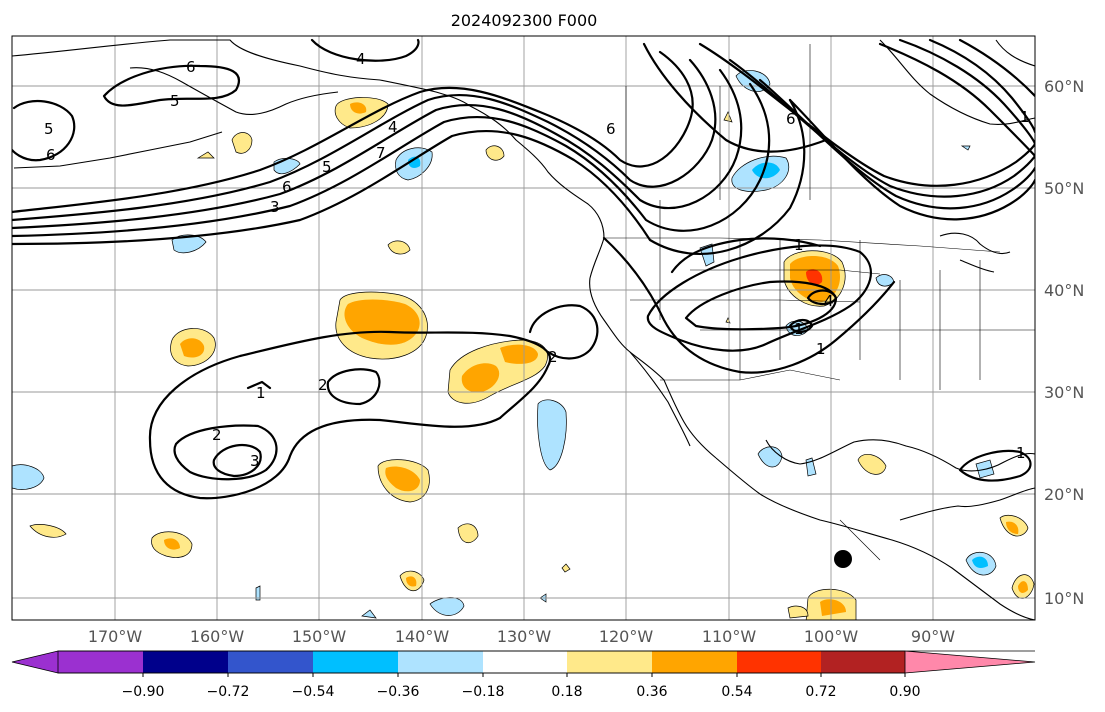 The width and height of the screenshot is (1105, 712). I want to click on coastline-gulf, so click(900, 455).